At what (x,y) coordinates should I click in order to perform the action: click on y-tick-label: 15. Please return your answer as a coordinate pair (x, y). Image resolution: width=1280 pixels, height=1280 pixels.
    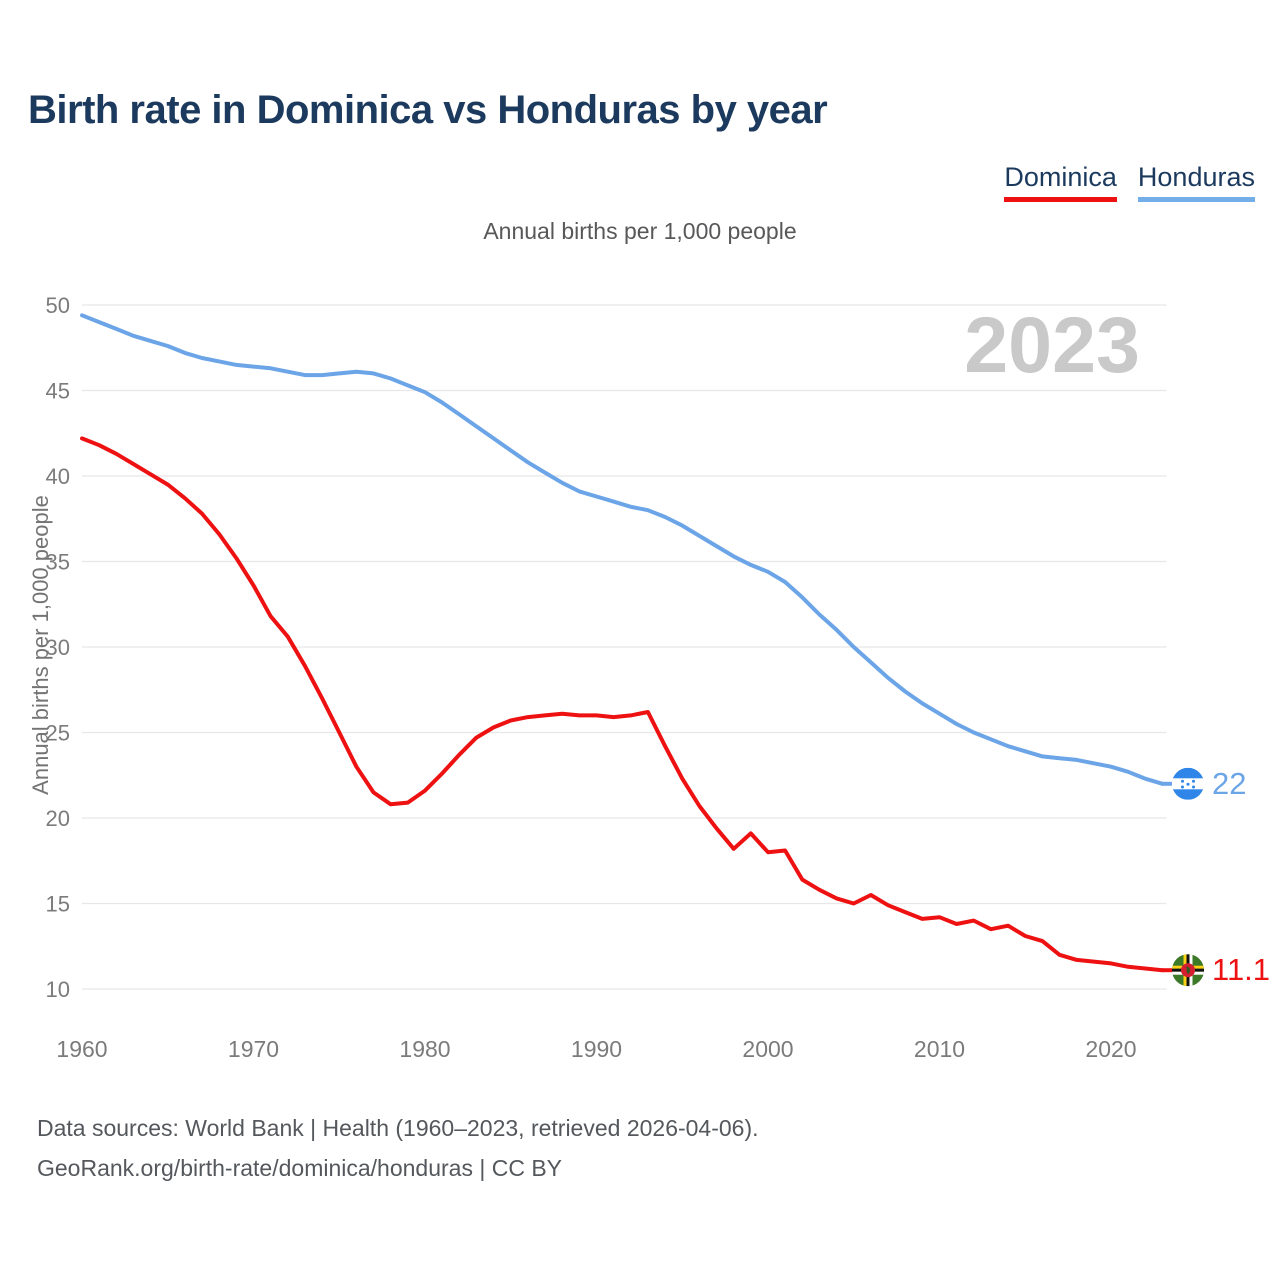
    Looking at the image, I should click on (58, 904).